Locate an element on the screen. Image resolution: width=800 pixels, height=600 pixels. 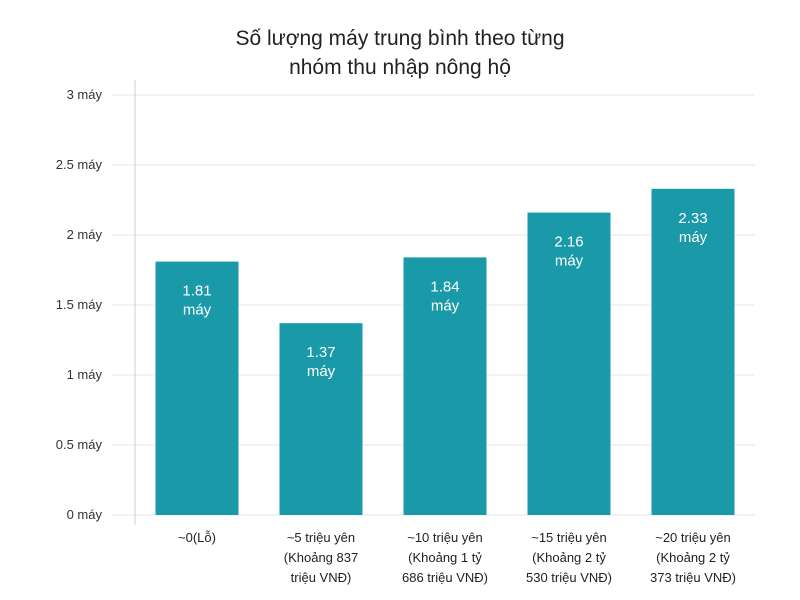
x-tick-label: triệu VNĐ) is located at coordinates (321, 577).